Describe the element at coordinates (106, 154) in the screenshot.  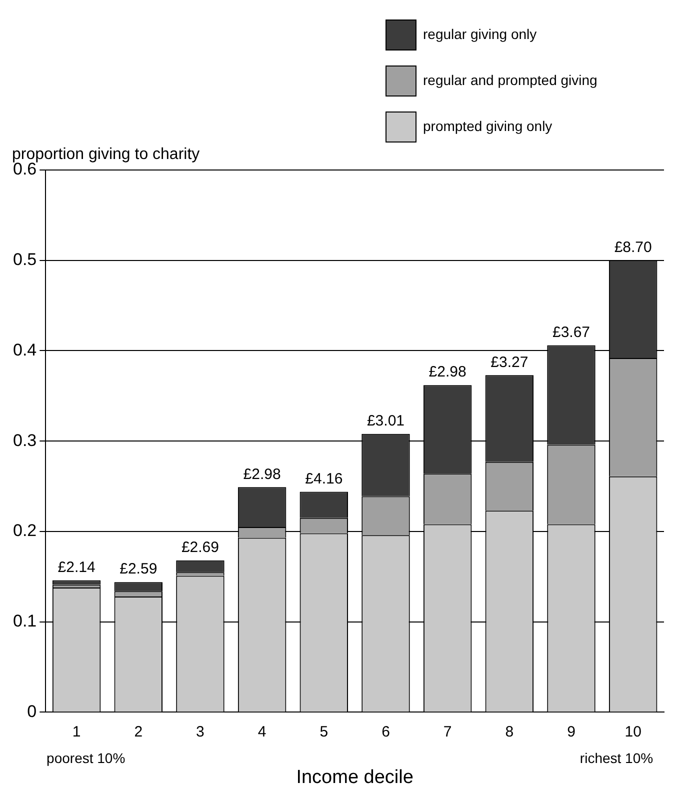
I see `y-axis-title: proportion giving to charity` at that location.